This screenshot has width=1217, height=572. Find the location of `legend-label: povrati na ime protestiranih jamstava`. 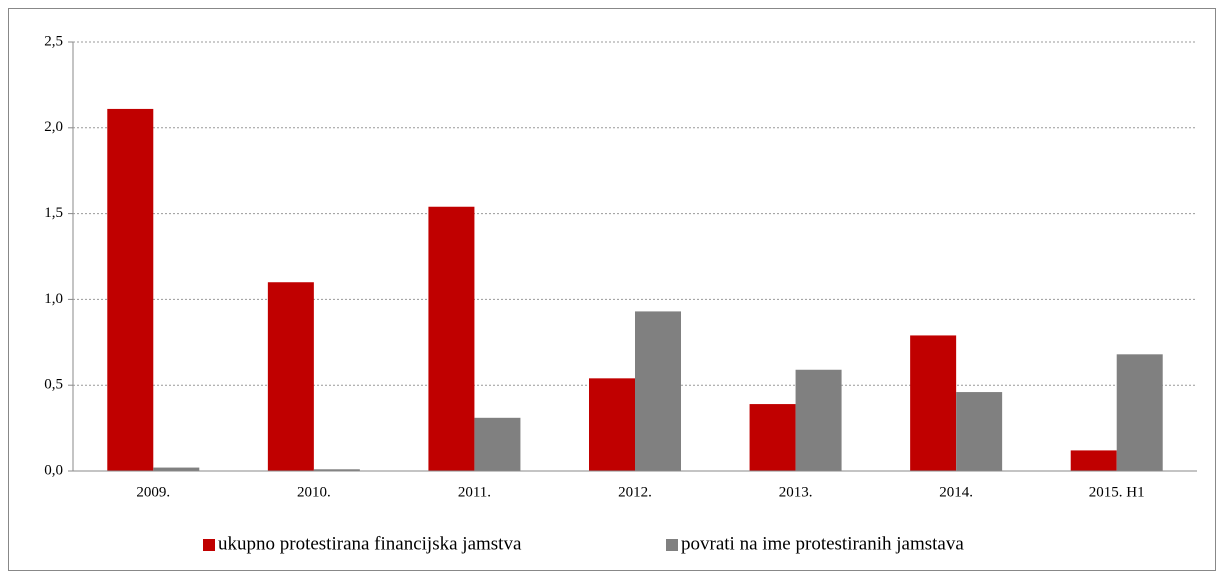

legend-label: povrati na ime protestiranih jamstava is located at coordinates (822, 543).